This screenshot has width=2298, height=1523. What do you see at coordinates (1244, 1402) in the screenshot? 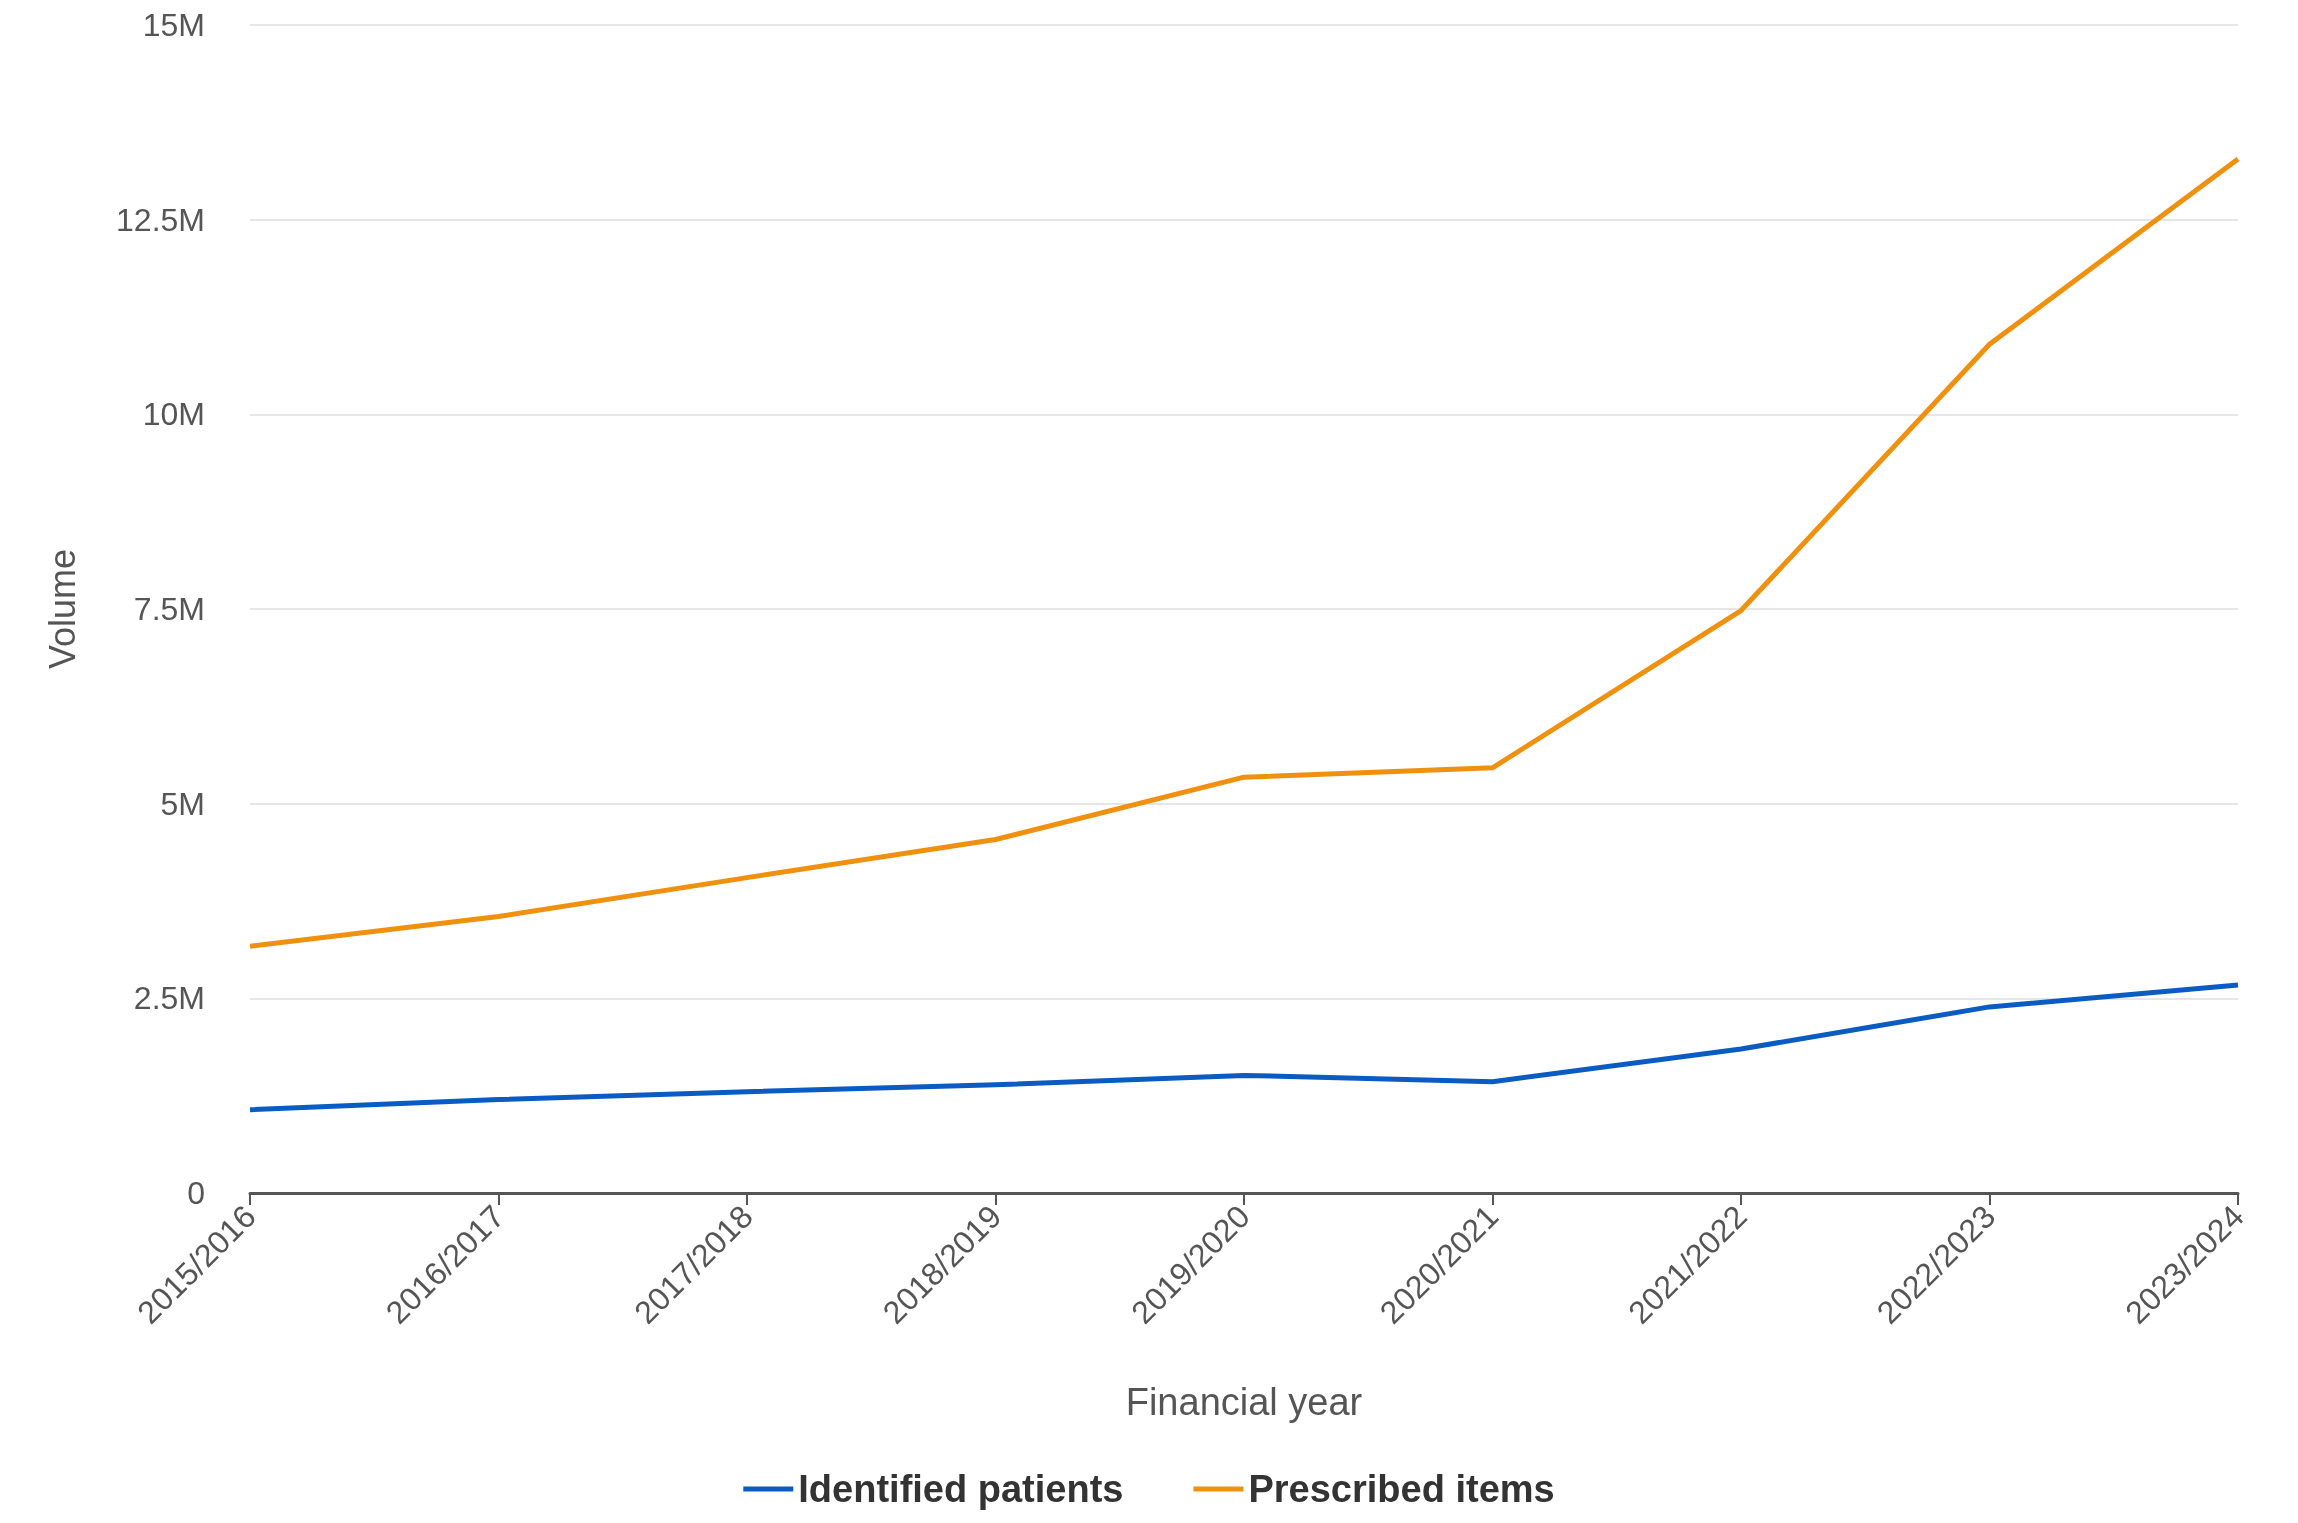
I see `x-axis-title: Financial year` at bounding box center [1244, 1402].